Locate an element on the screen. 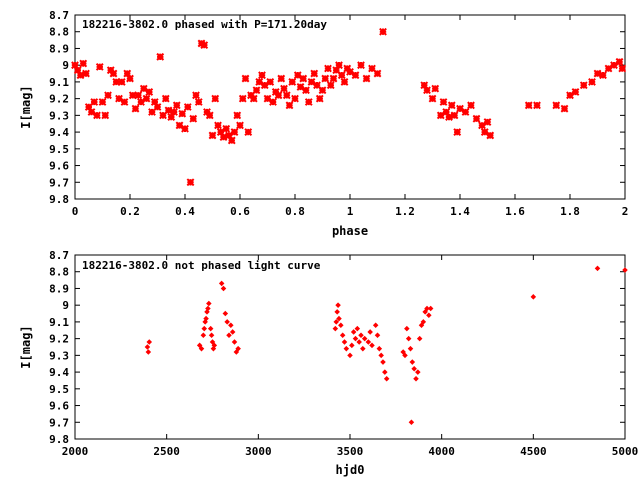 The image size is (640, 480). y-axis-title: I[mag] is located at coordinates (26, 106).